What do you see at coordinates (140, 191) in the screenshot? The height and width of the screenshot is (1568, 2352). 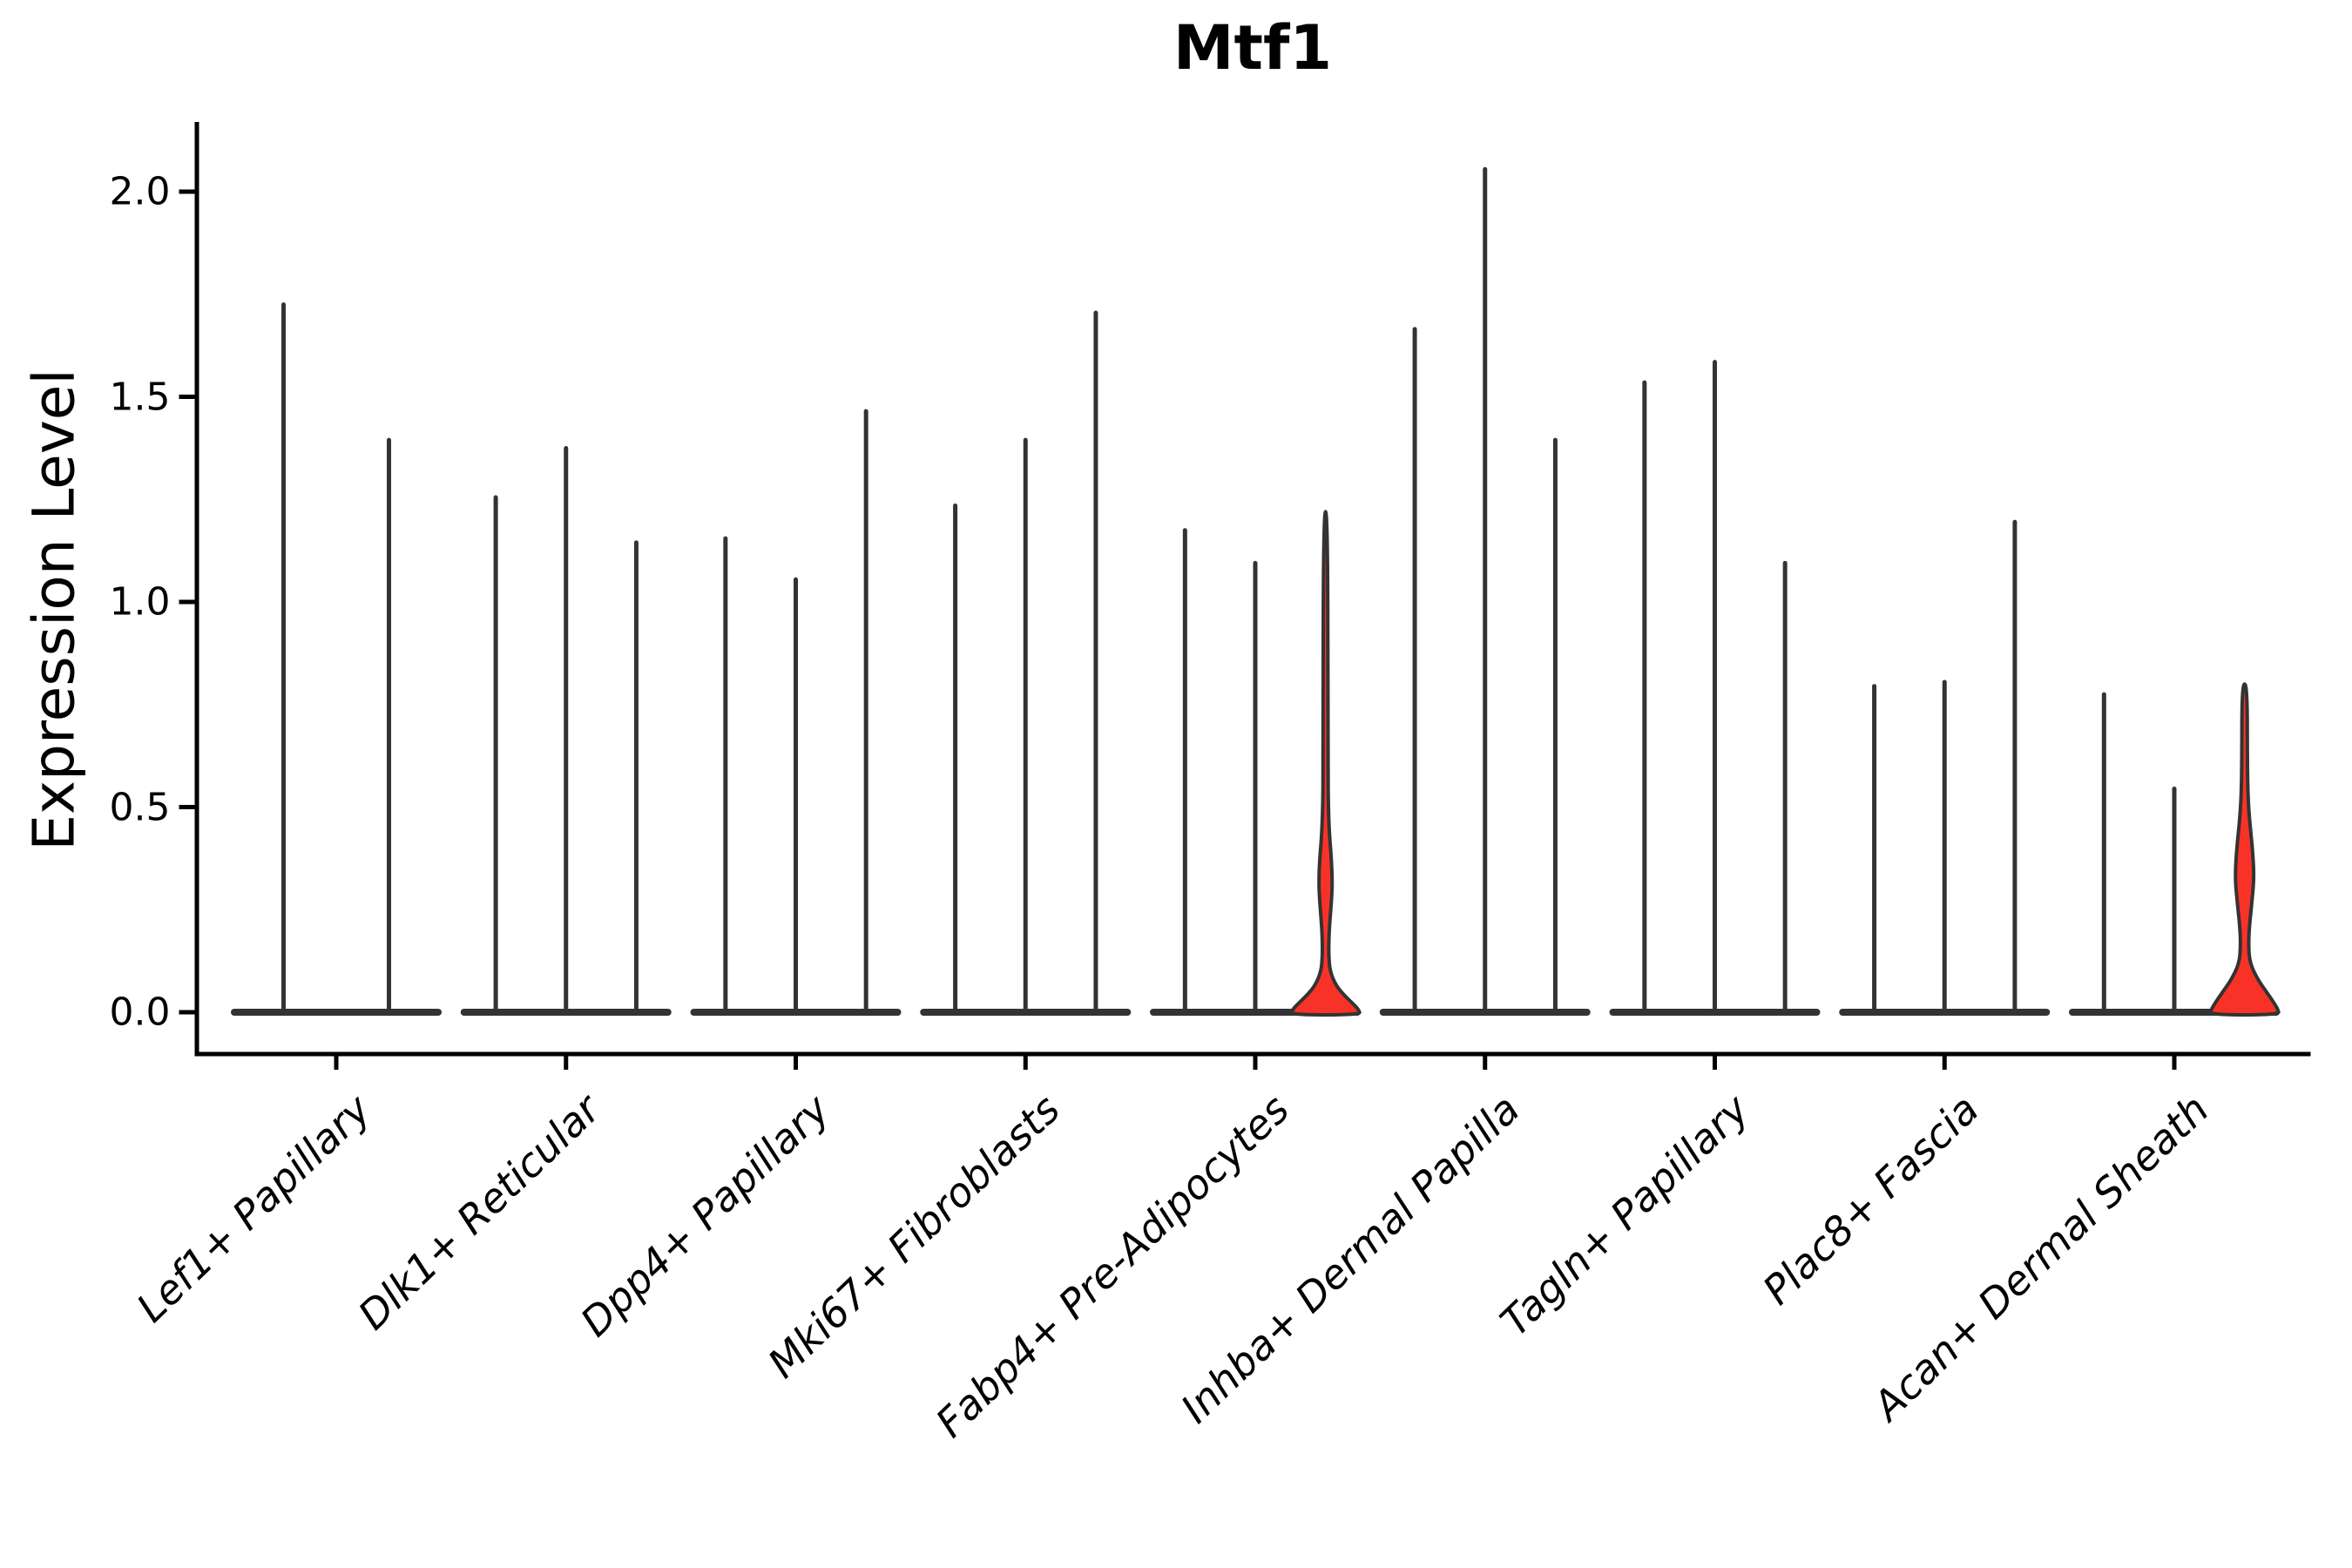 I see `y-tick-label: 2.0` at bounding box center [140, 191].